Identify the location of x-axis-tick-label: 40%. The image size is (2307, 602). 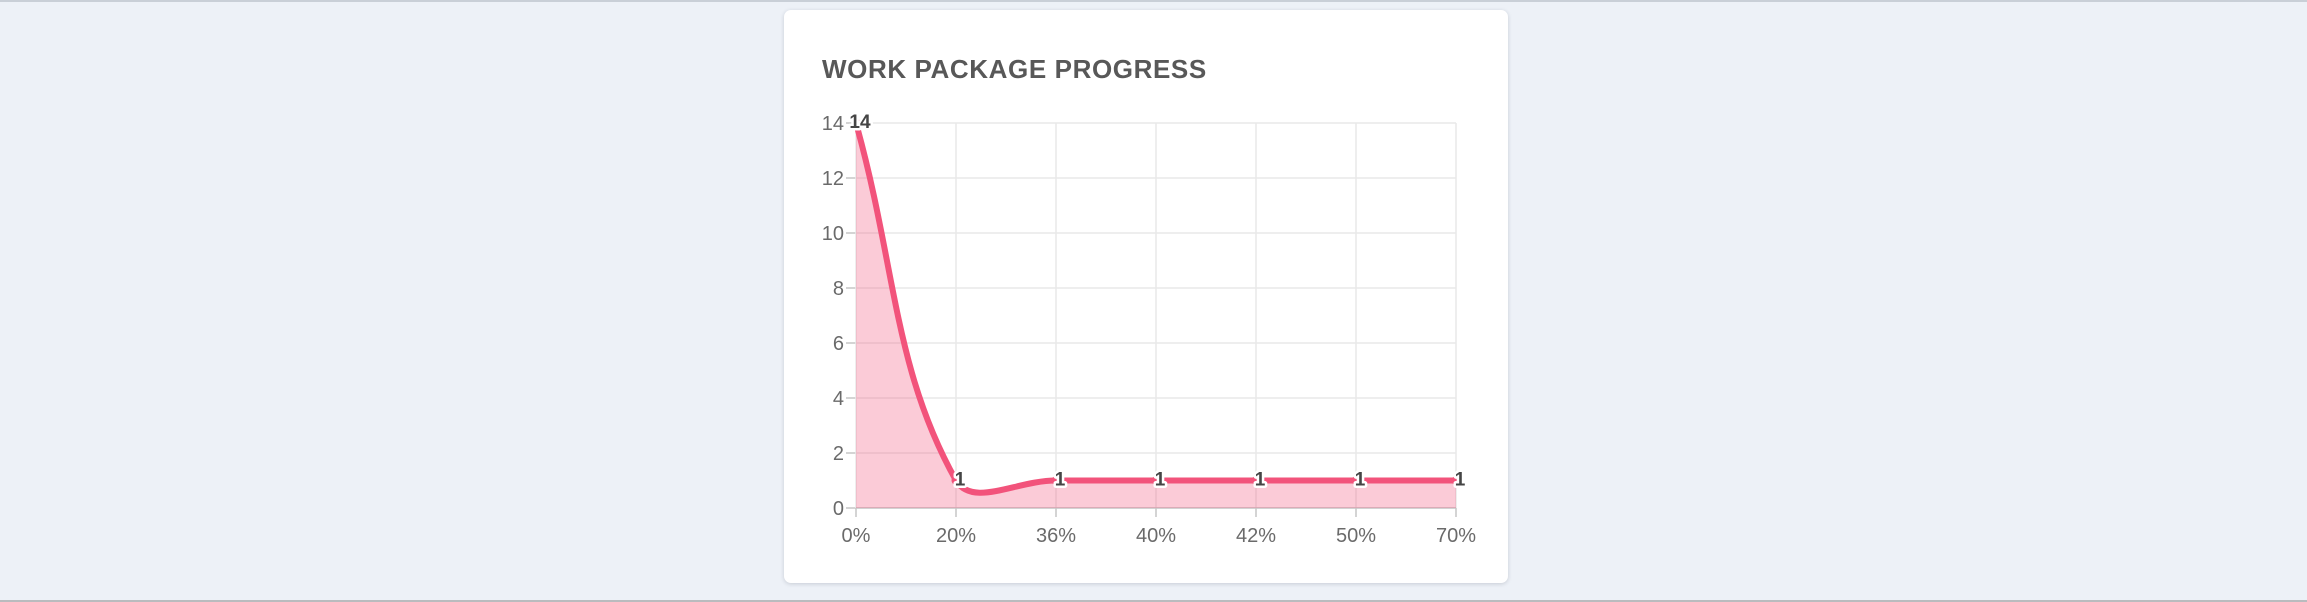
(1156, 536).